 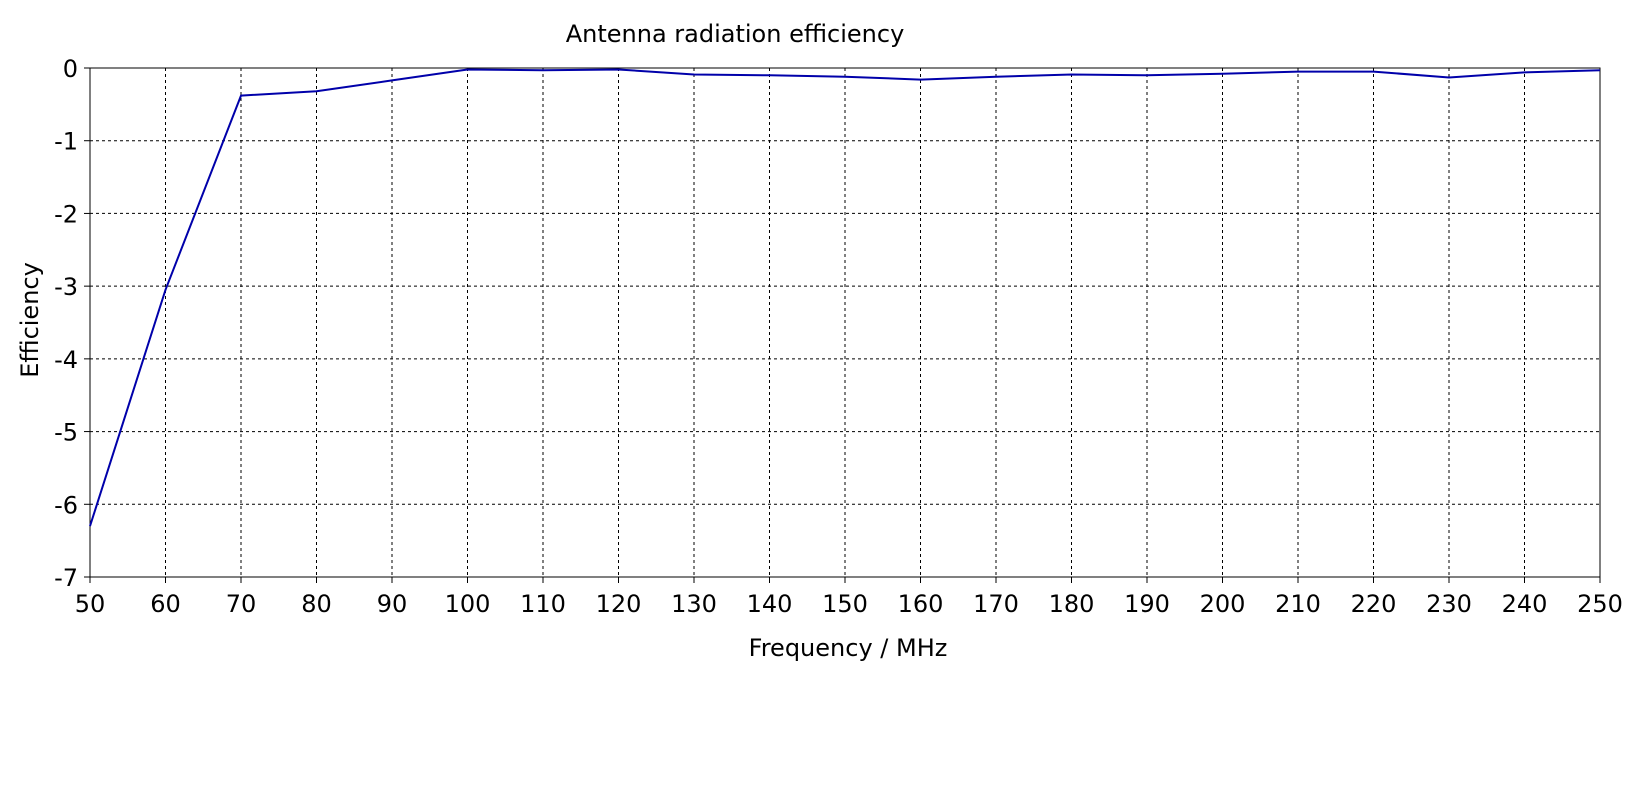 What do you see at coordinates (770, 604) in the screenshot?
I see `x-tick-label: 140` at bounding box center [770, 604].